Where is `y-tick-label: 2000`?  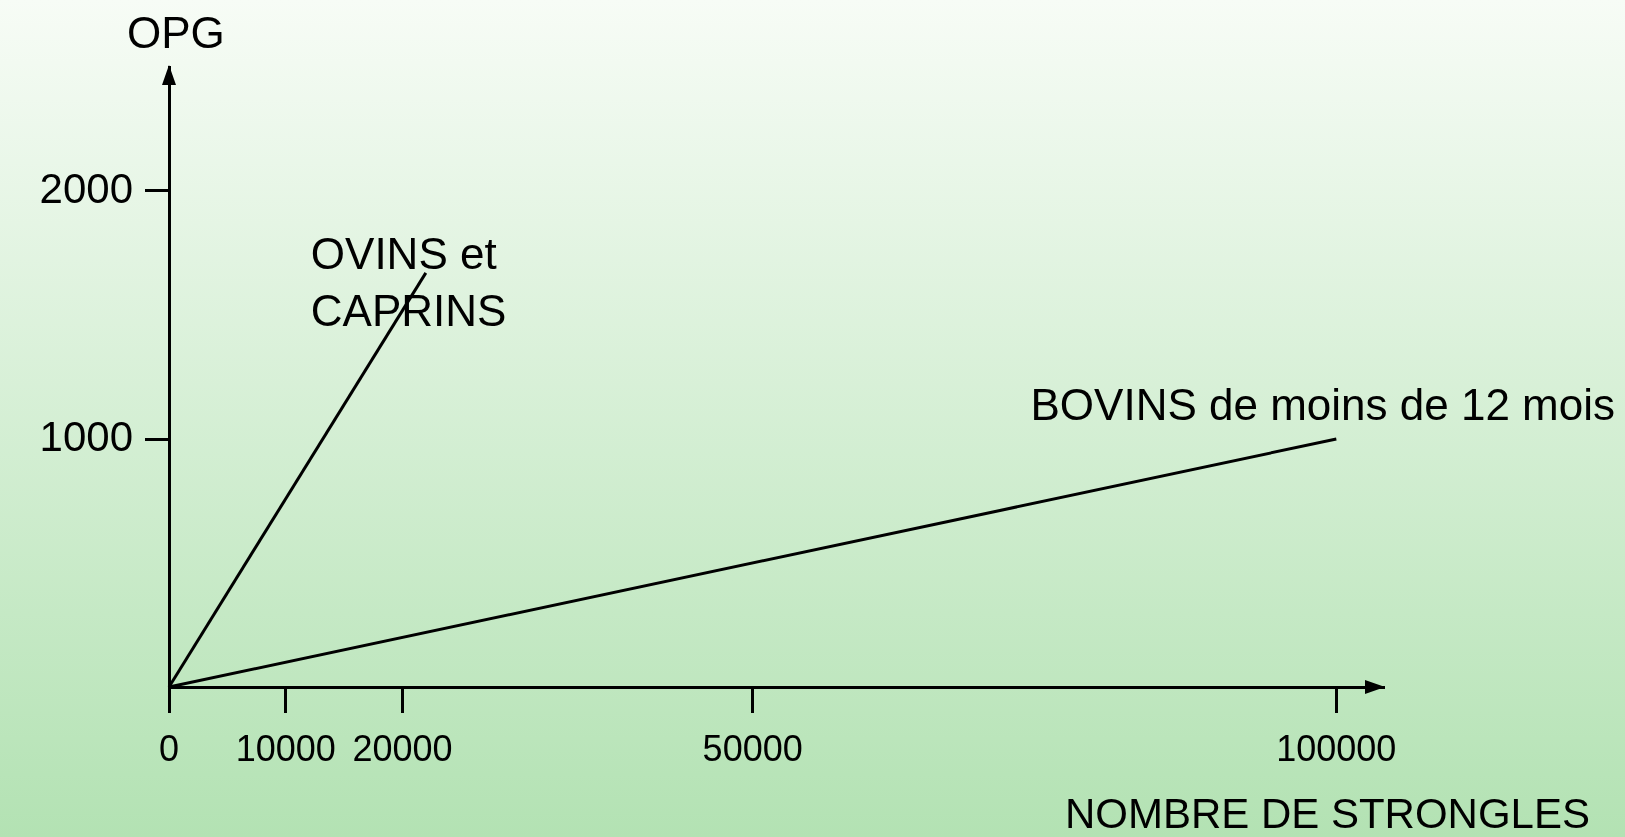 y-tick-label: 2000 is located at coordinates (86, 188).